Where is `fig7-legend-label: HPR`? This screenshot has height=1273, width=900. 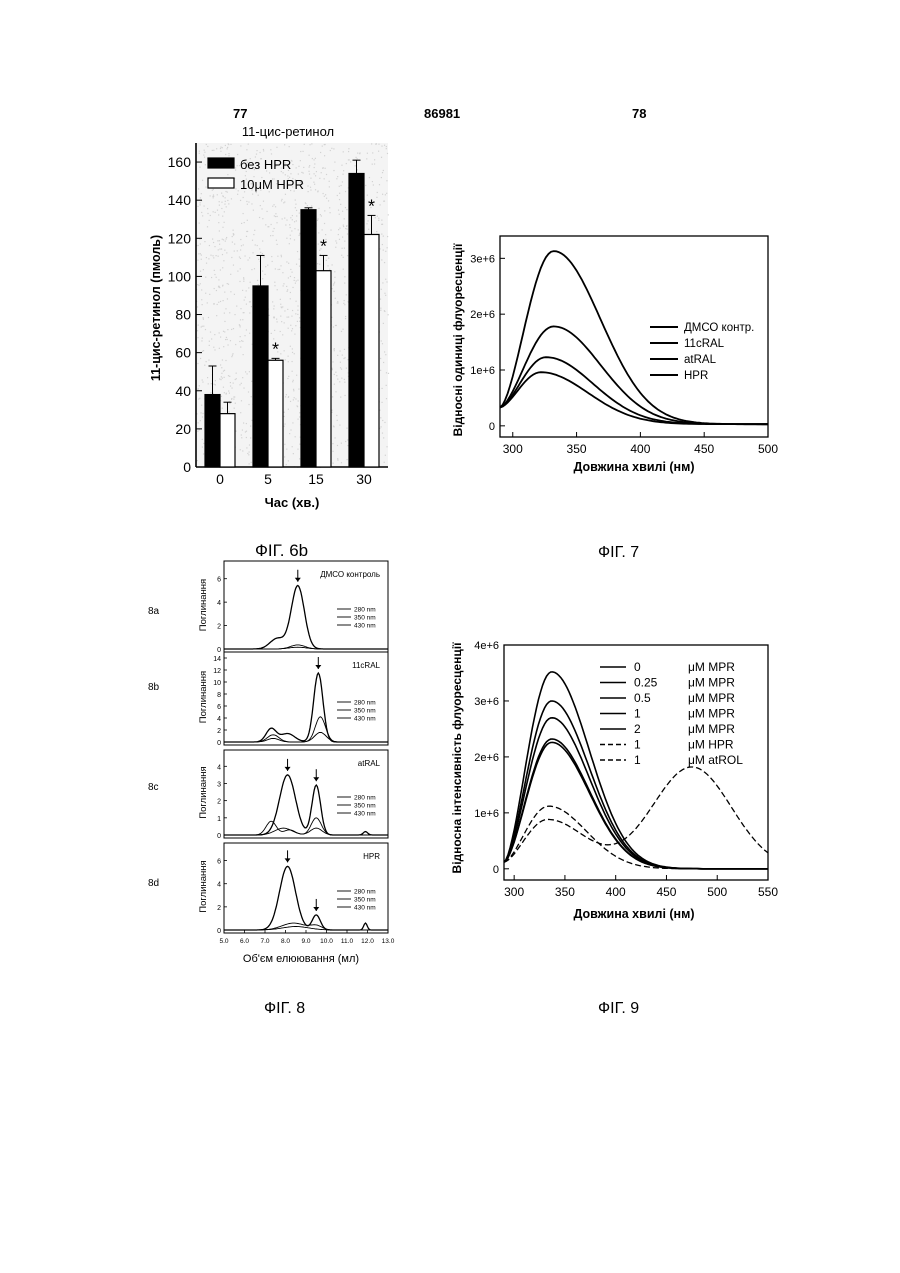
fig7-legend-label: HPR is located at coordinates (696, 376).